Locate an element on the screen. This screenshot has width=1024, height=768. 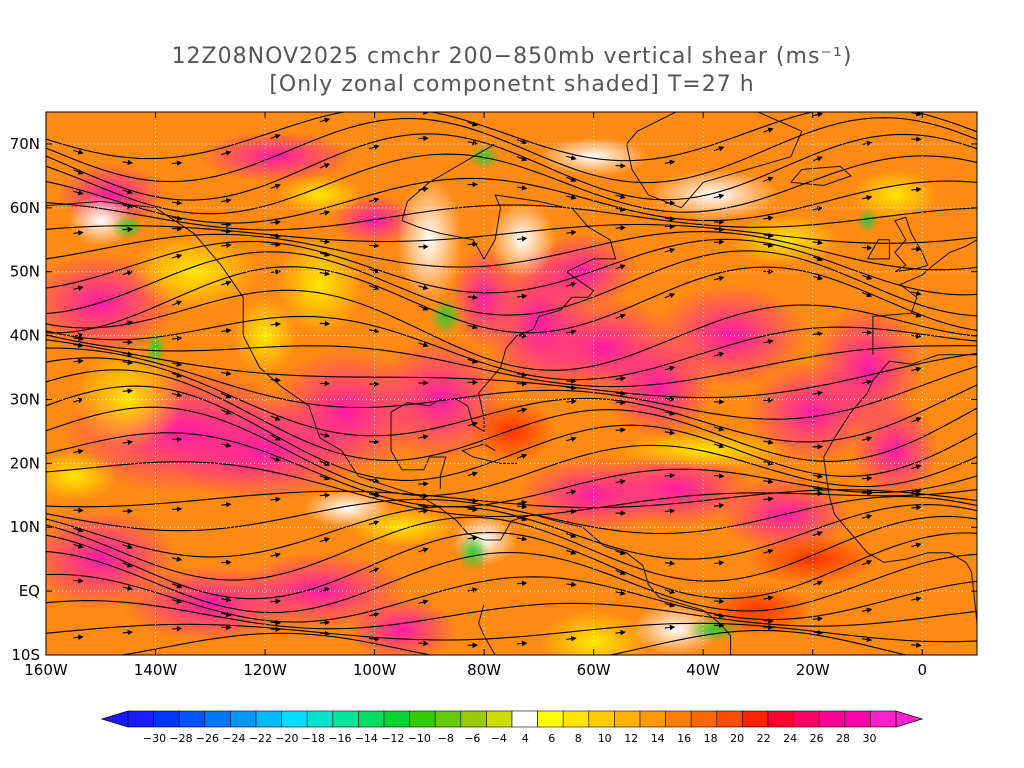
colorbar-label: 4 is located at coordinates (525, 738).